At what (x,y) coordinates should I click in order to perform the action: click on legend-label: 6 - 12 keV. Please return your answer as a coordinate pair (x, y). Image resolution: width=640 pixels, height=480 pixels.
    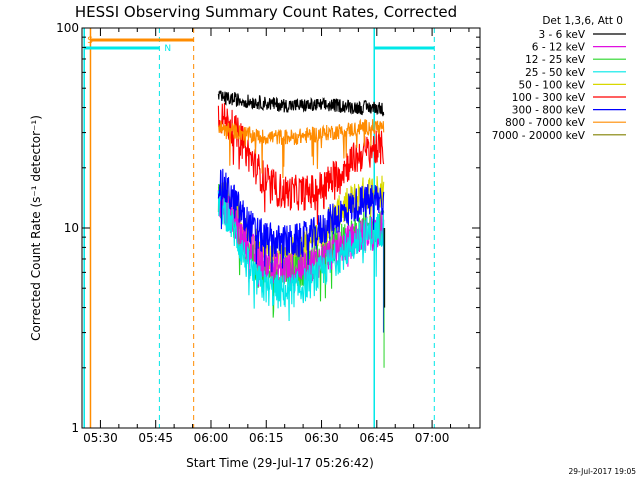
    Looking at the image, I should click on (559, 48).